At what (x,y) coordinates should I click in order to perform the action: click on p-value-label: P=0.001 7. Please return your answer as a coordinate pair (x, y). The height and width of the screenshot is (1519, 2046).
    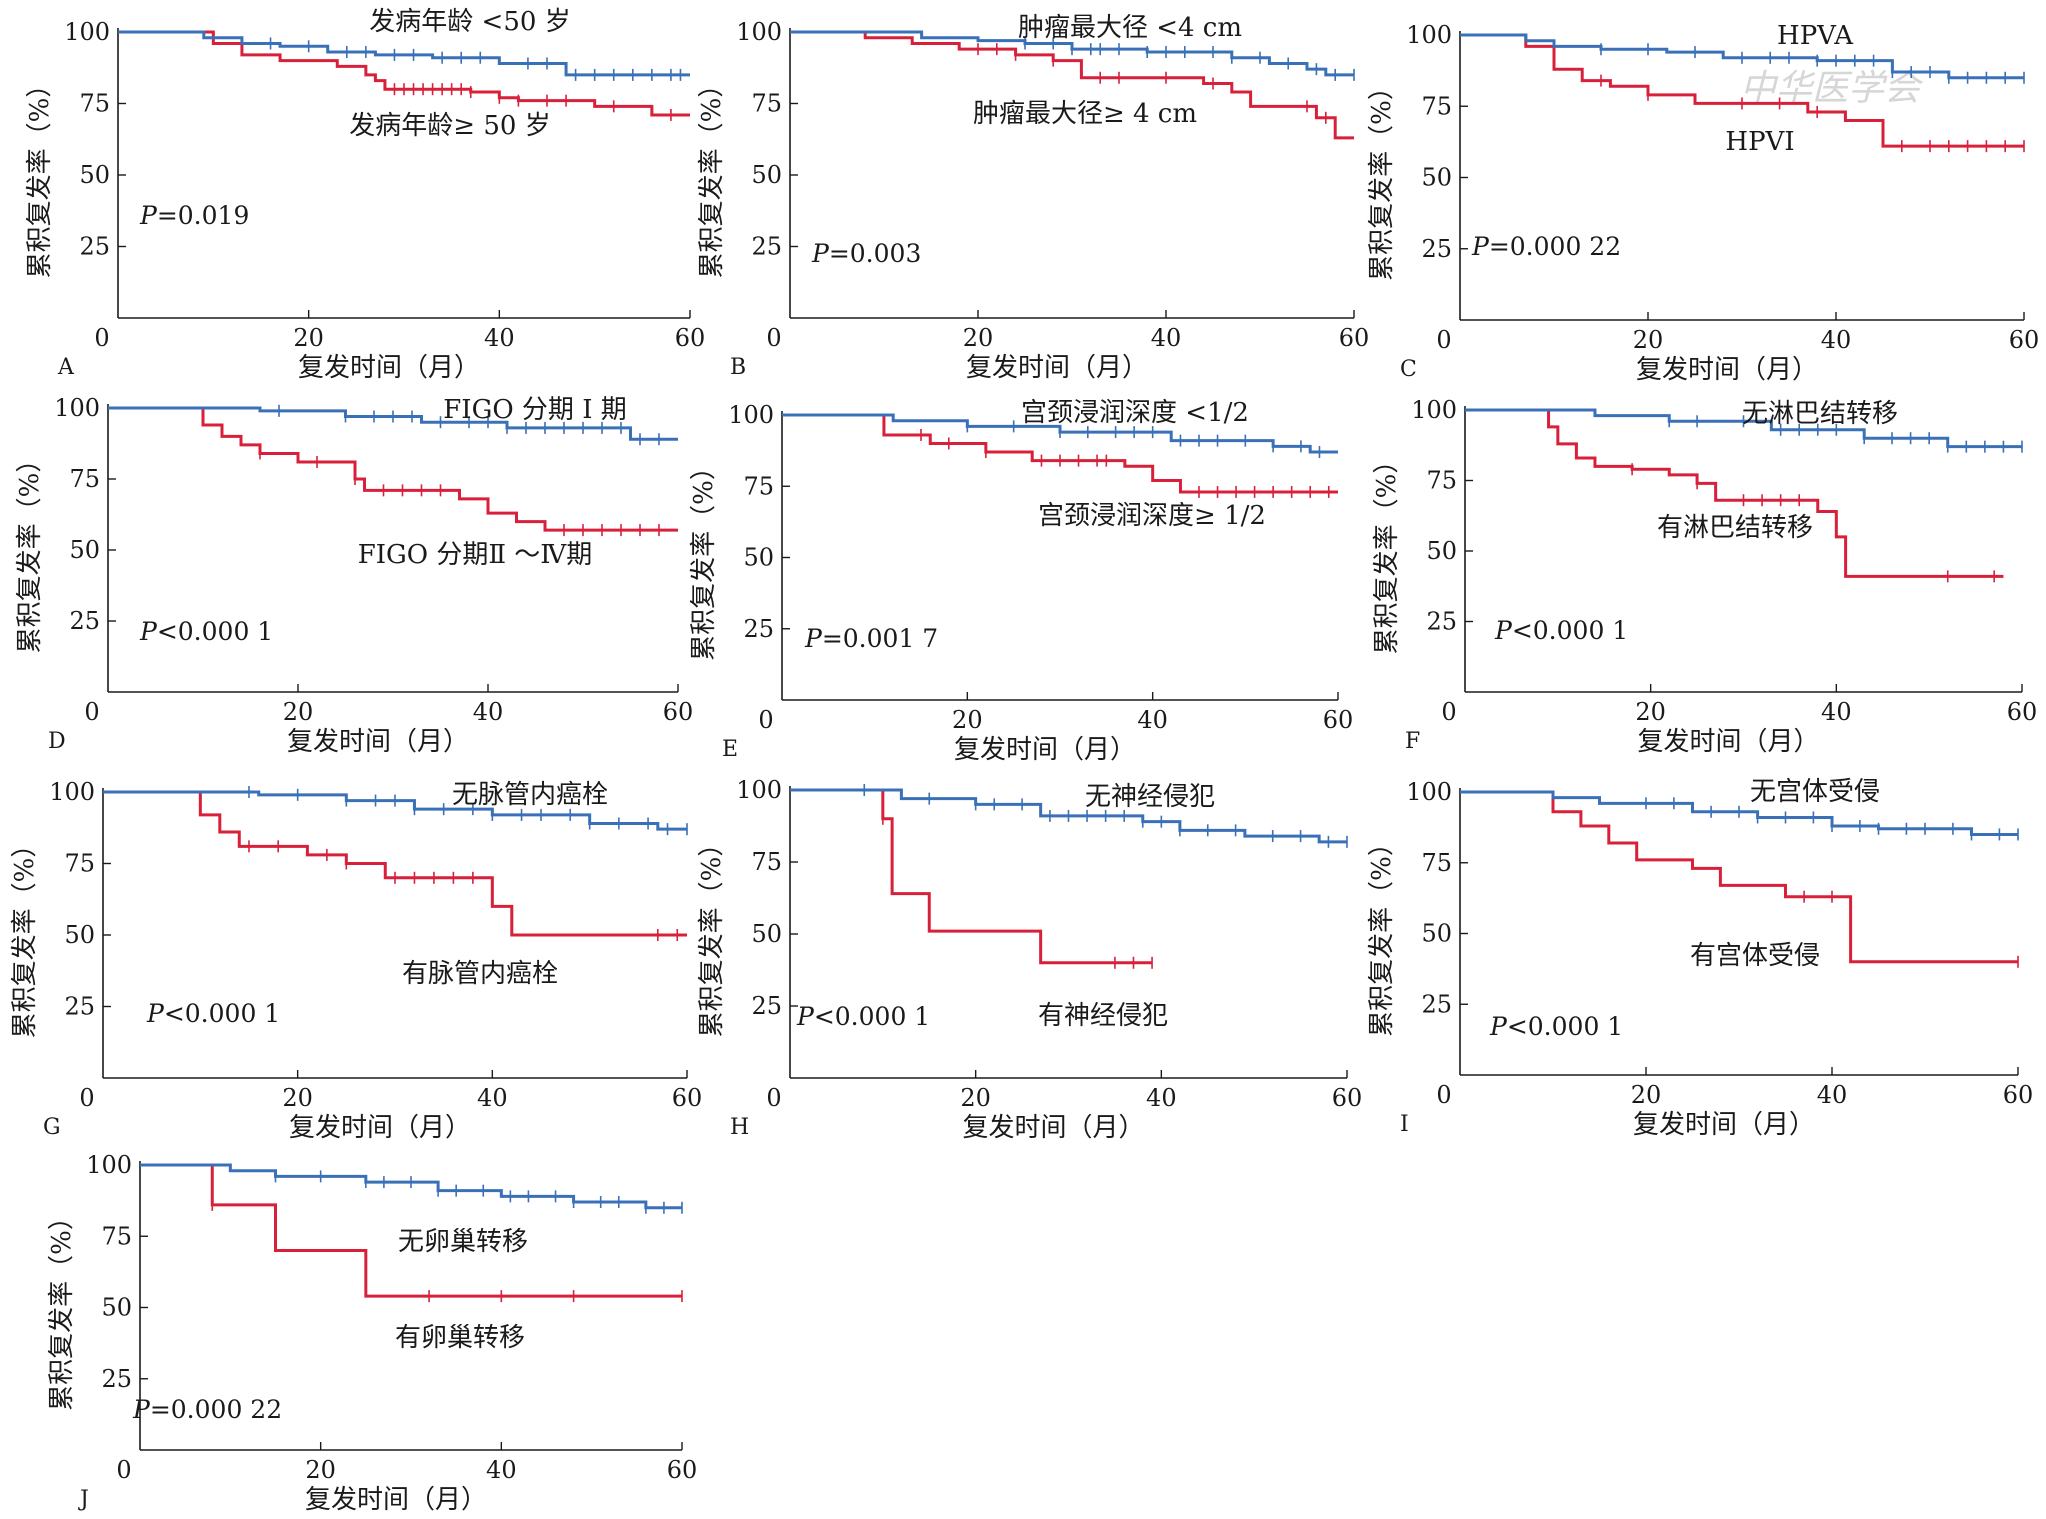
    Looking at the image, I should click on (871, 638).